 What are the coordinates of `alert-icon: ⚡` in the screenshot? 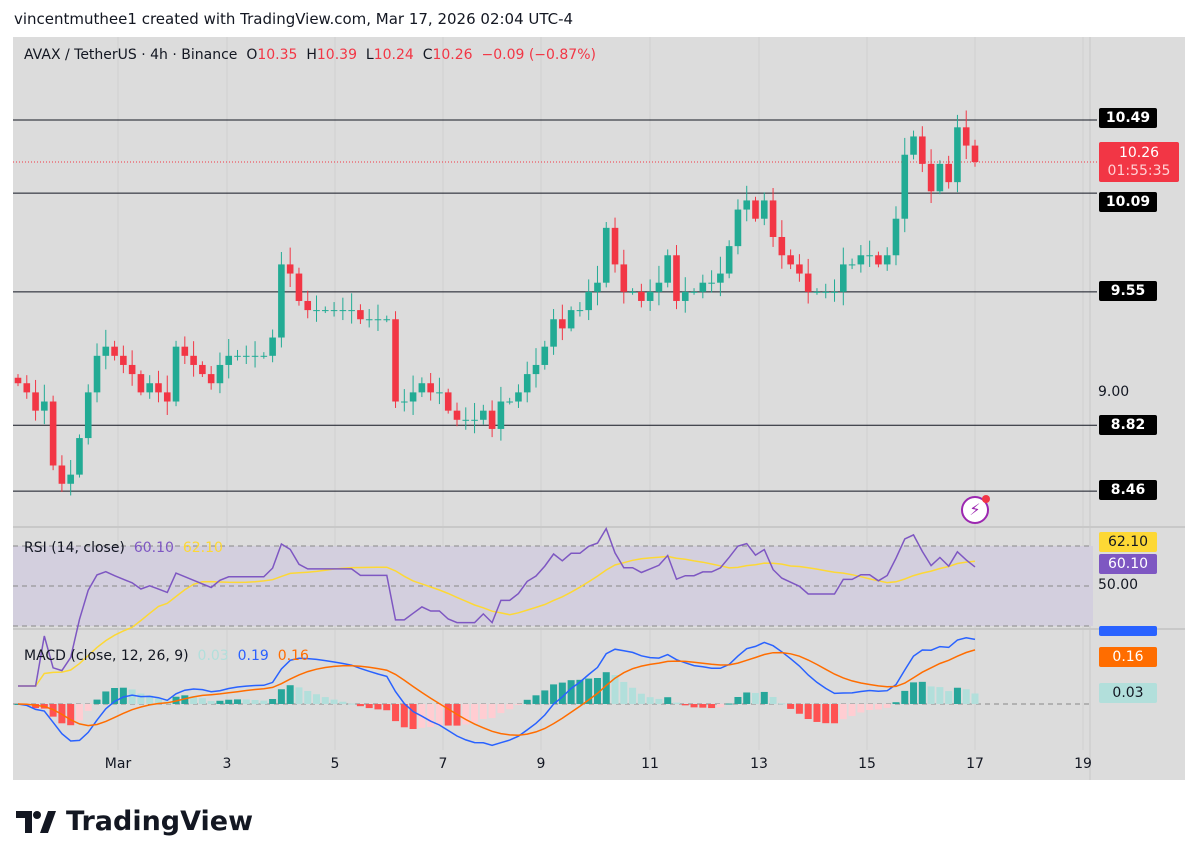 It's located at (975, 509).